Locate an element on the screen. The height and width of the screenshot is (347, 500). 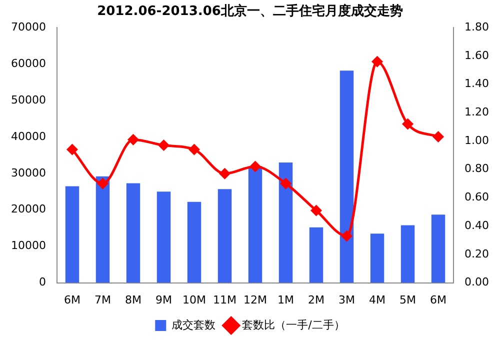
x-tick-label: 3M is located at coordinates (347, 299).